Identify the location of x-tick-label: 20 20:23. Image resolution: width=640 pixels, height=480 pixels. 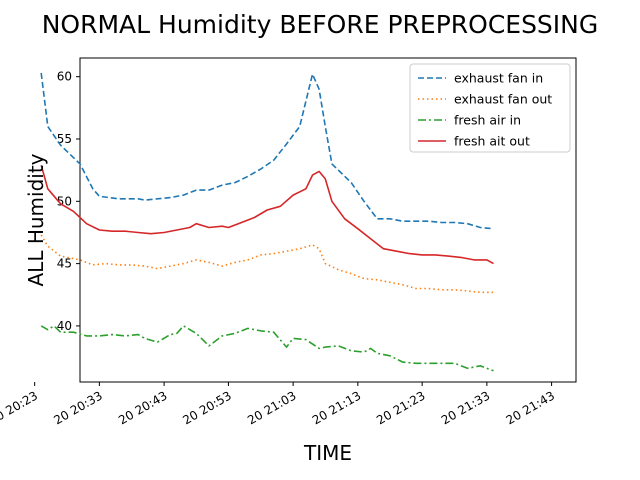
(20, 407).